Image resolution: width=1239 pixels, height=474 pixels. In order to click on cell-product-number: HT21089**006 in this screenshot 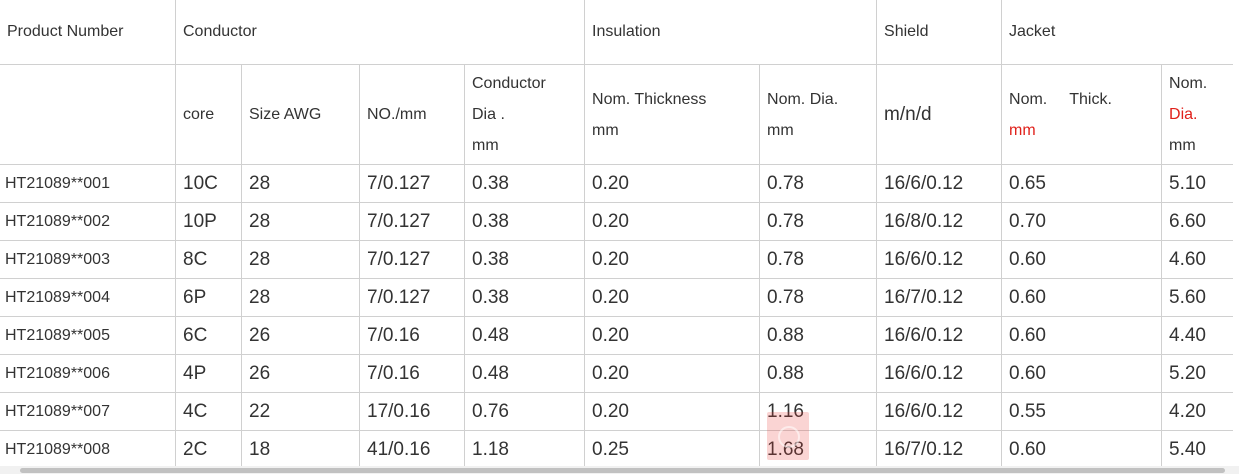, I will do `click(88, 373)`.